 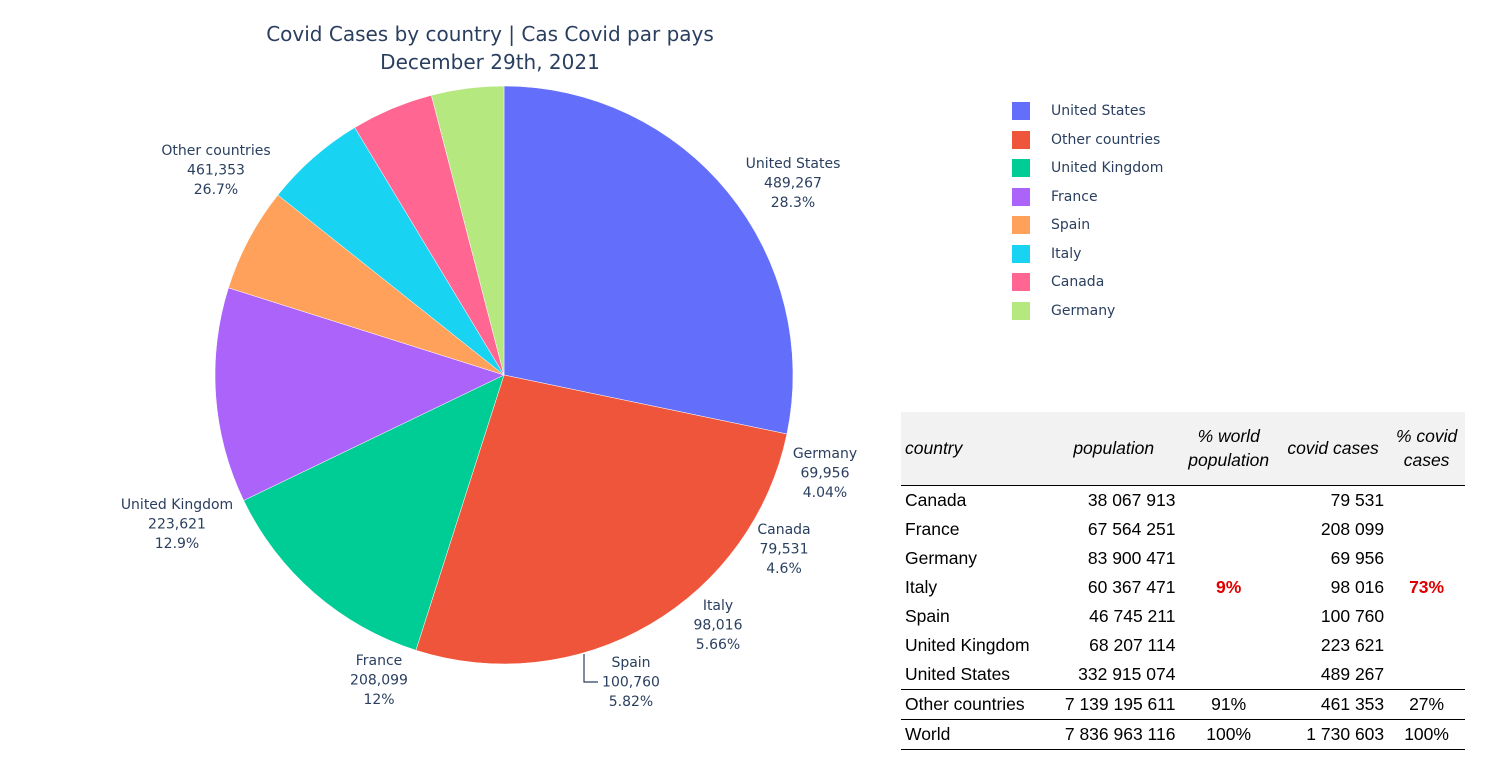 What do you see at coordinates (967, 644) in the screenshot?
I see `cell-country: United Kingdom` at bounding box center [967, 644].